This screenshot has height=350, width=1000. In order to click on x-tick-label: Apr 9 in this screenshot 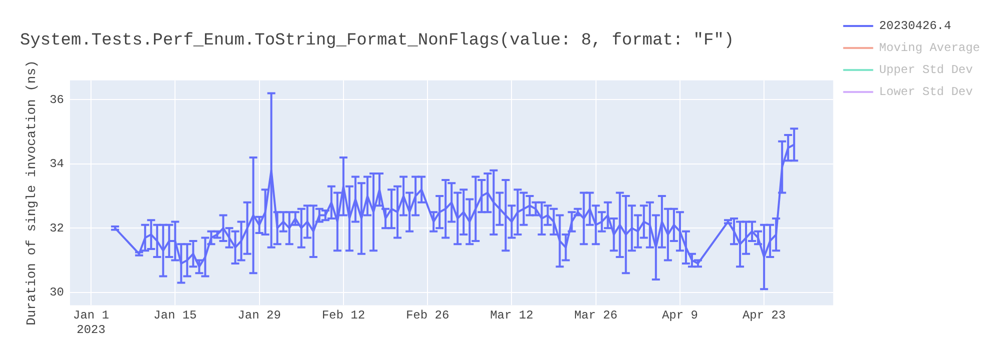, I will do `click(680, 315)`.